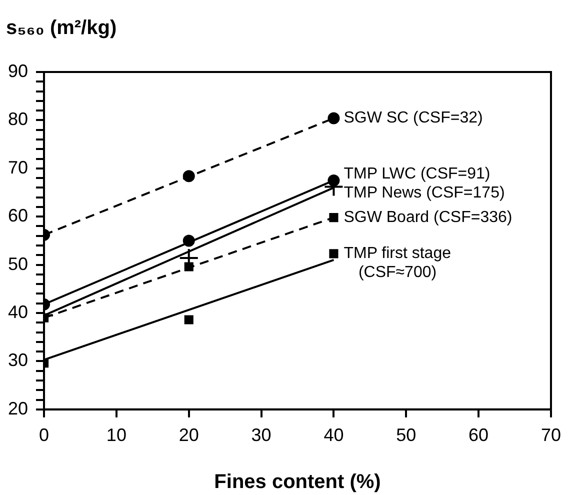 The width and height of the screenshot is (569, 495). What do you see at coordinates (297, 482) in the screenshot?
I see `x-axis-title: Fines content (%)` at bounding box center [297, 482].